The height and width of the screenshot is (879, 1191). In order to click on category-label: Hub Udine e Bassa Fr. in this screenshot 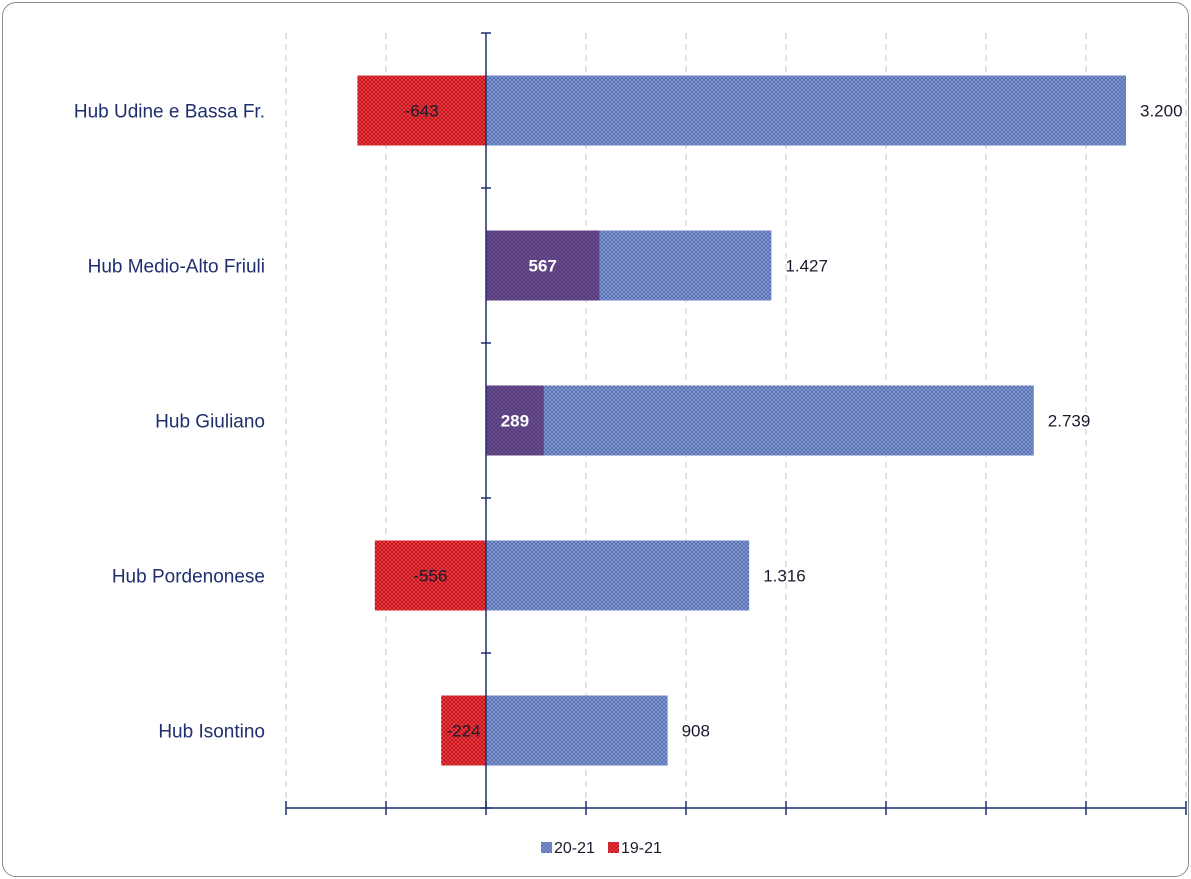, I will do `click(169, 112)`.